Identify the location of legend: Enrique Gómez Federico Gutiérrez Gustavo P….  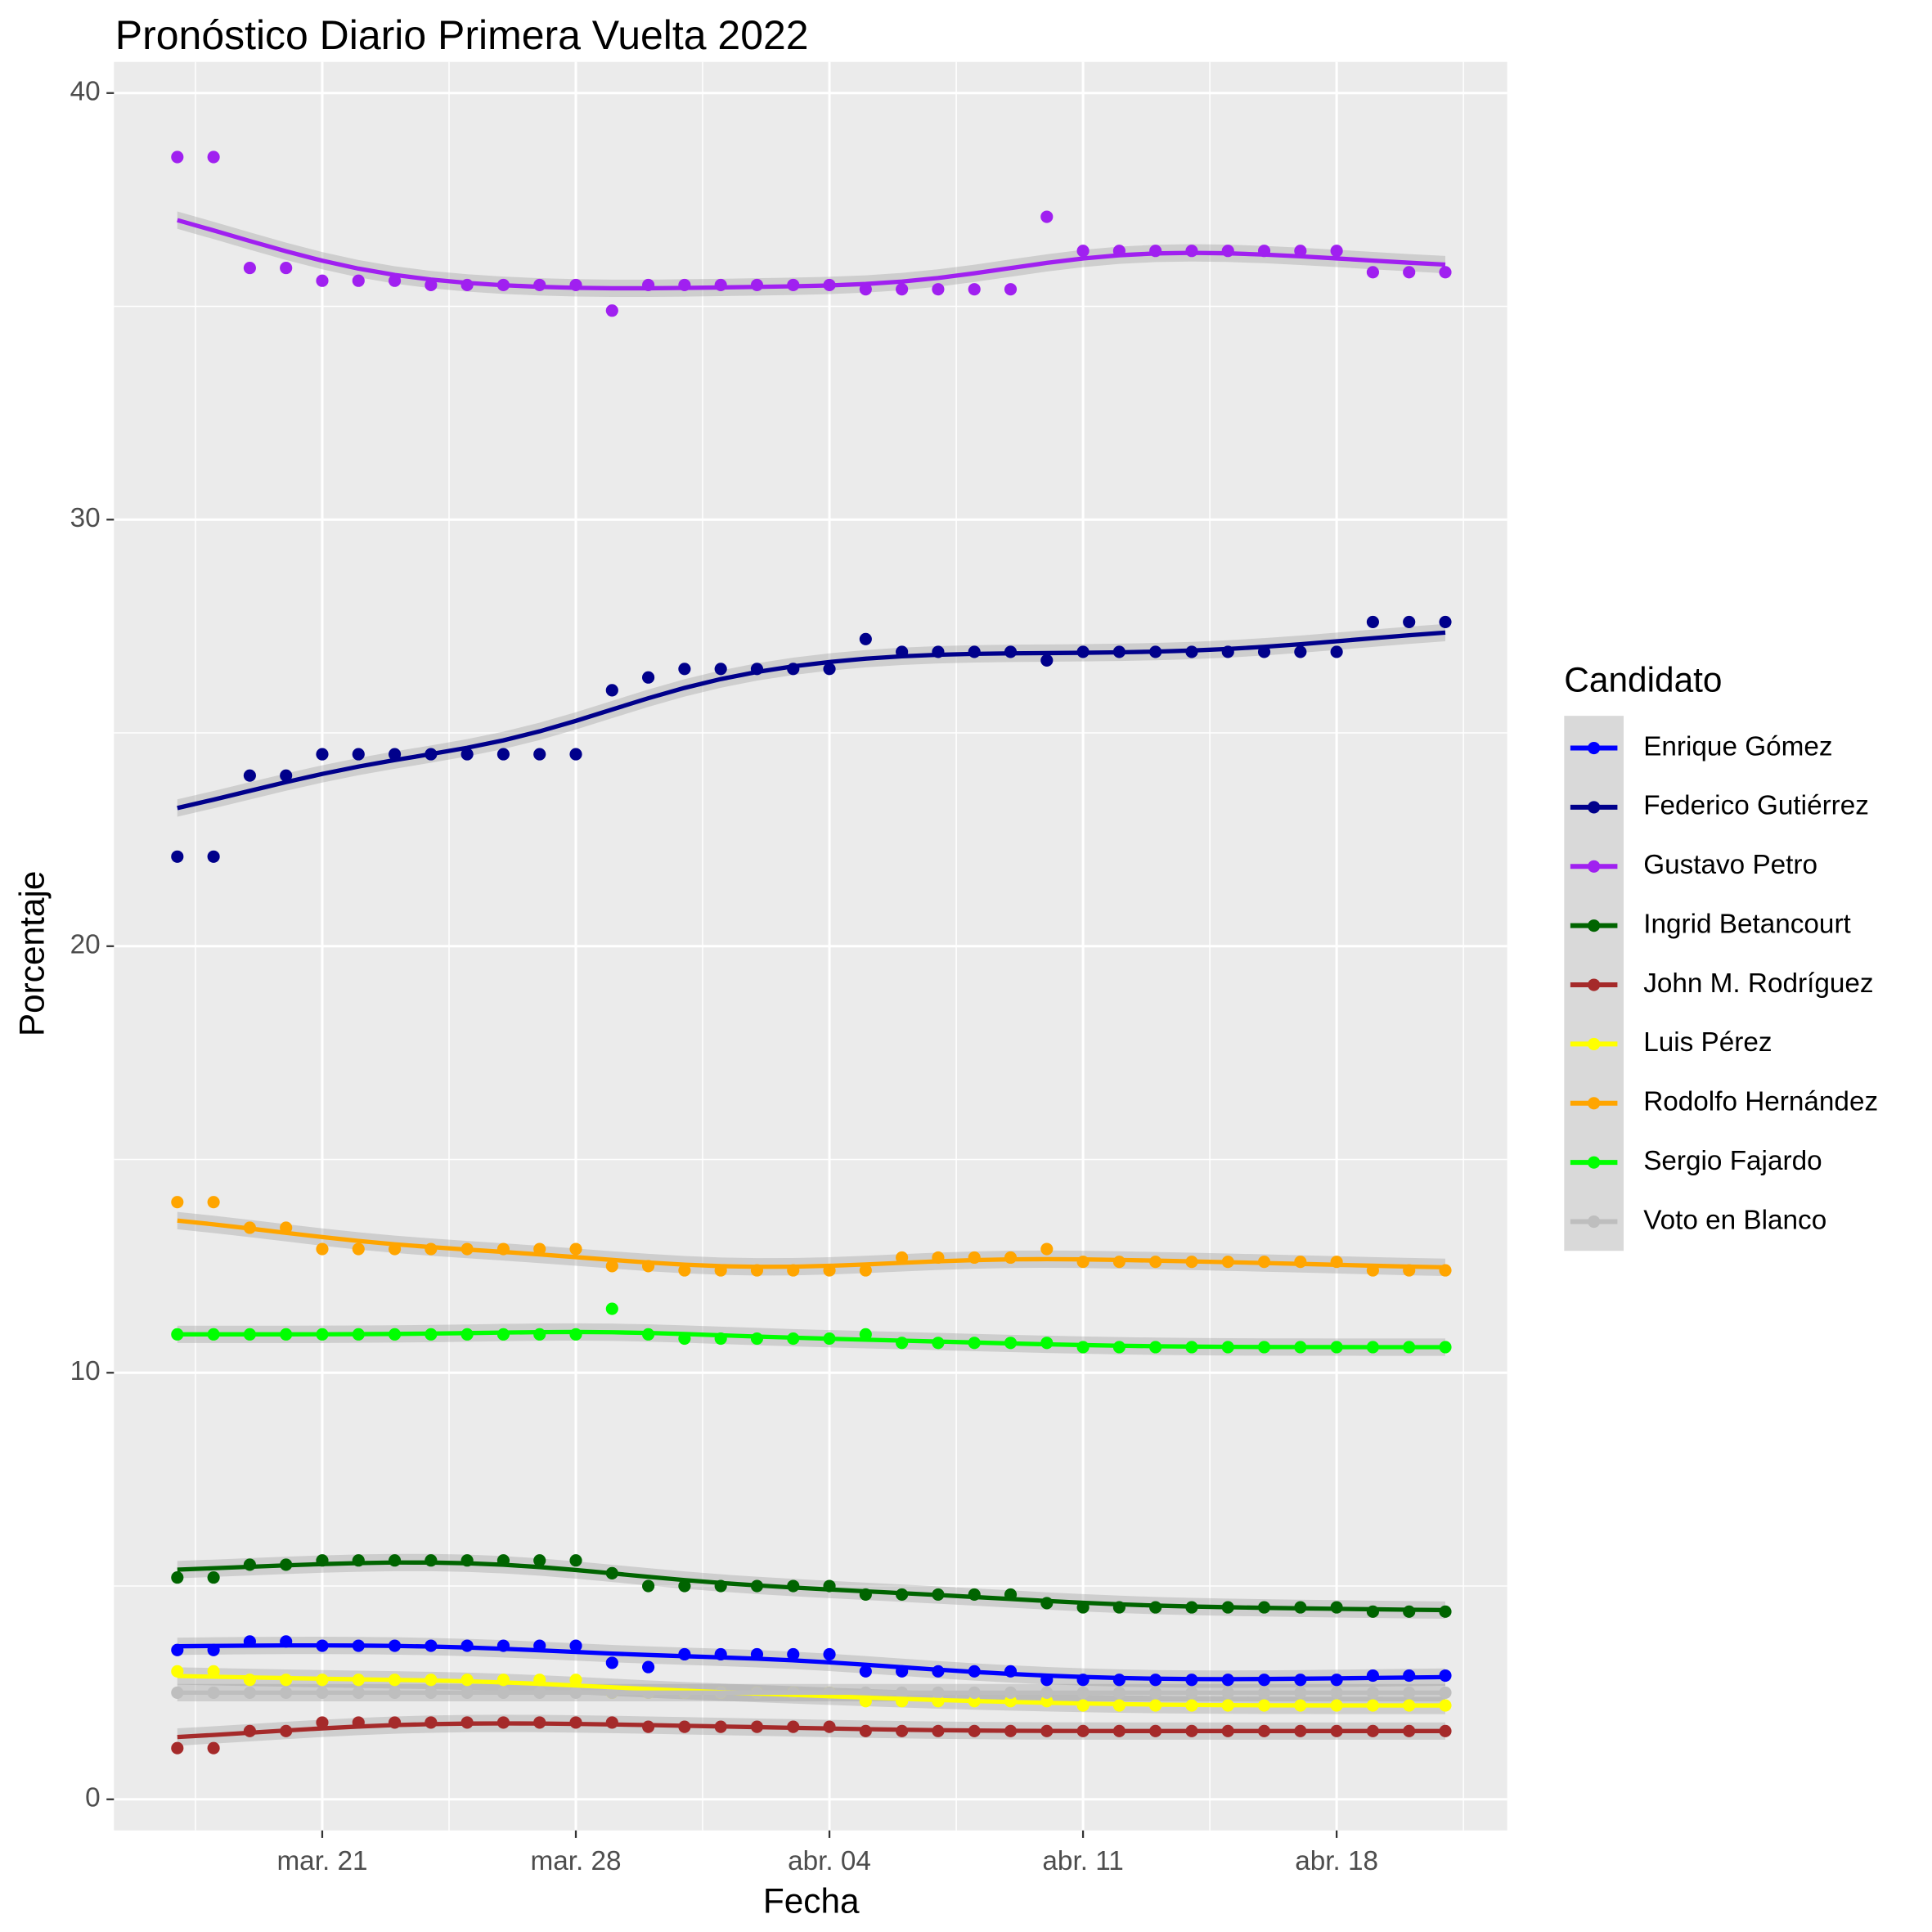
(1721, 984).